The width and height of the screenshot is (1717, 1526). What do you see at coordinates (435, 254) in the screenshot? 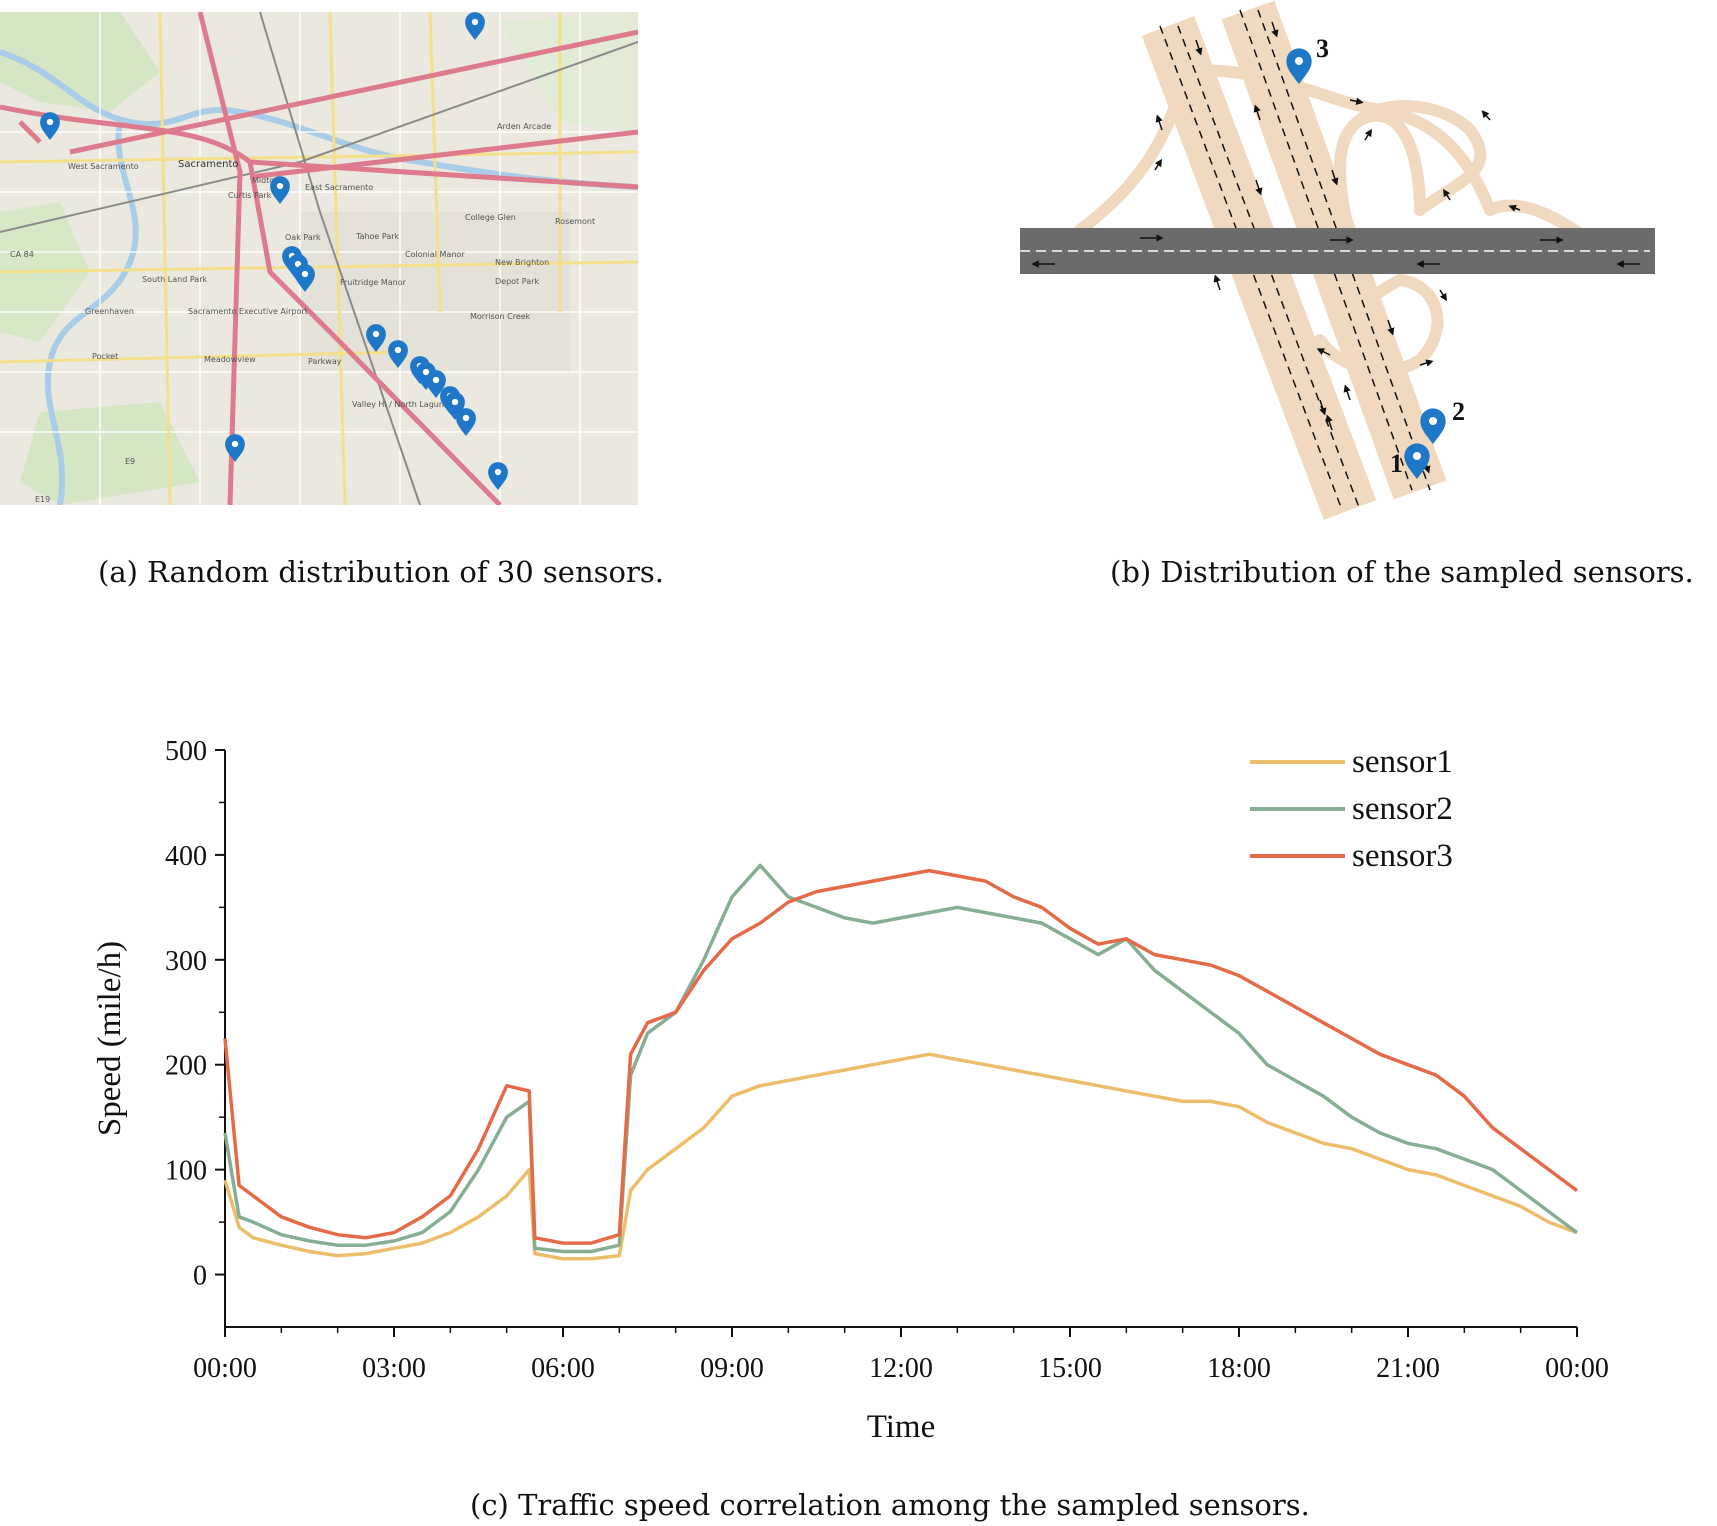
I see `map-label-colonial-manor: Colonial Manor` at bounding box center [435, 254].